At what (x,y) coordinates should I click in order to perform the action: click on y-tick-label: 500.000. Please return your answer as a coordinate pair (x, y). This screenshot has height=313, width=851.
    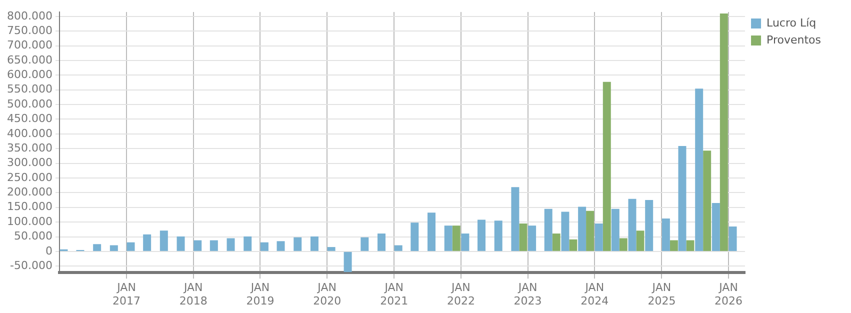
    Looking at the image, I should click on (29, 103).